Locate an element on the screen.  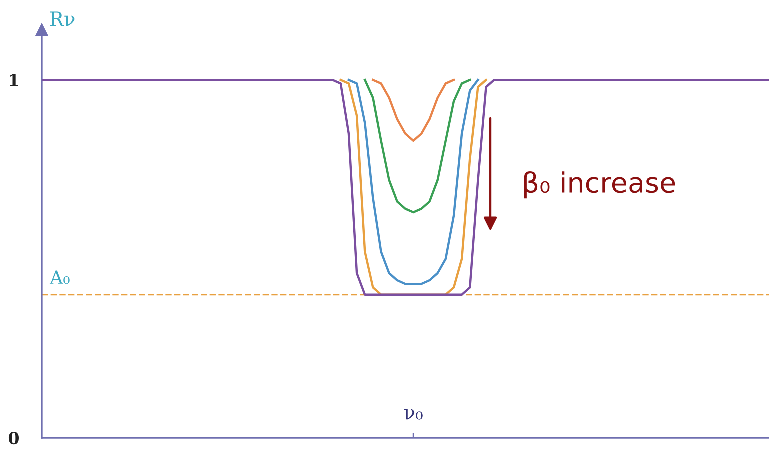
y-axis-title: Rν is located at coordinates (62, 19).